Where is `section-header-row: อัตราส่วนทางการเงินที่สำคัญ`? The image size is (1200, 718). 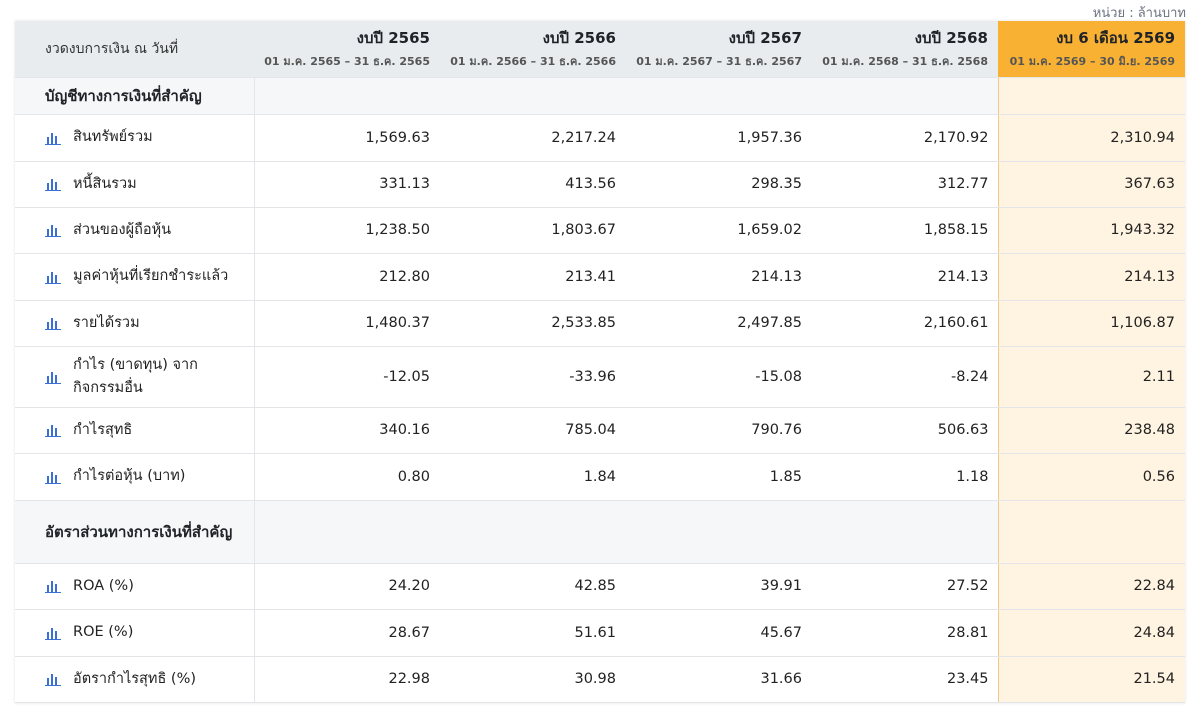 section-header-row: อัตราส่วนทางการเงินที่สำคัญ is located at coordinates (600, 532).